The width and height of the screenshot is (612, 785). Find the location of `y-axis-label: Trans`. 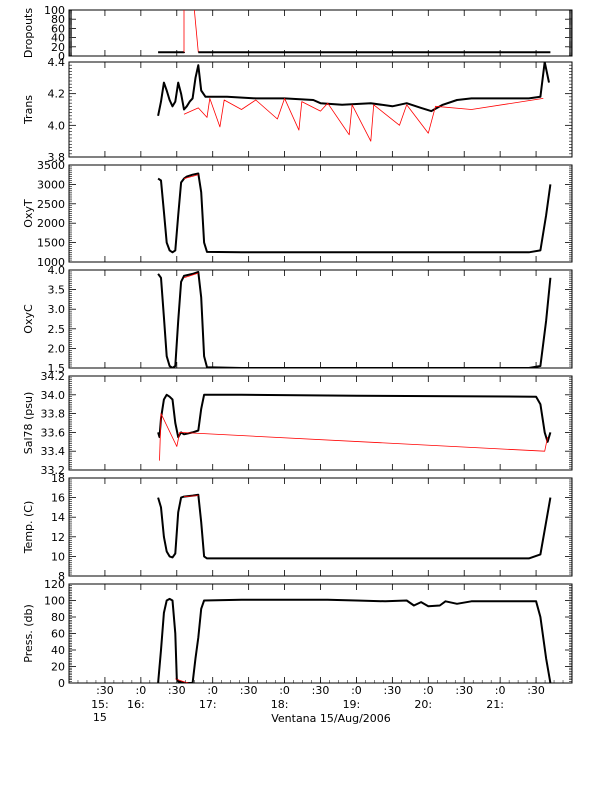

y-axis-label: Trans is located at coordinates (28, 110).